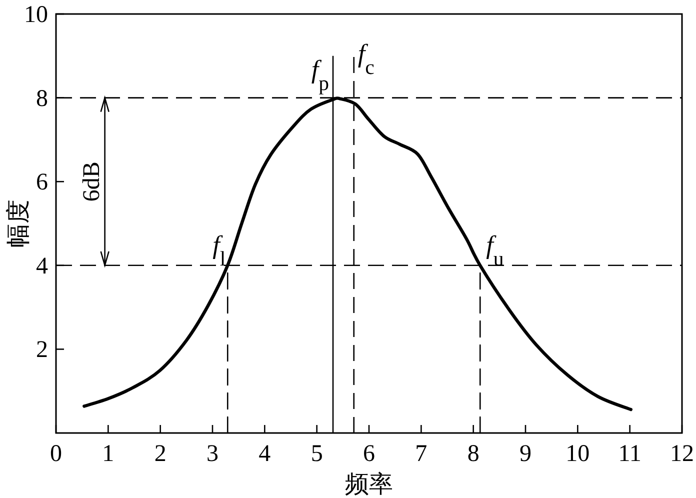 This screenshot has height=498, width=696. Describe the element at coordinates (316, 454) in the screenshot. I see `x-tick-label: 5` at that location.